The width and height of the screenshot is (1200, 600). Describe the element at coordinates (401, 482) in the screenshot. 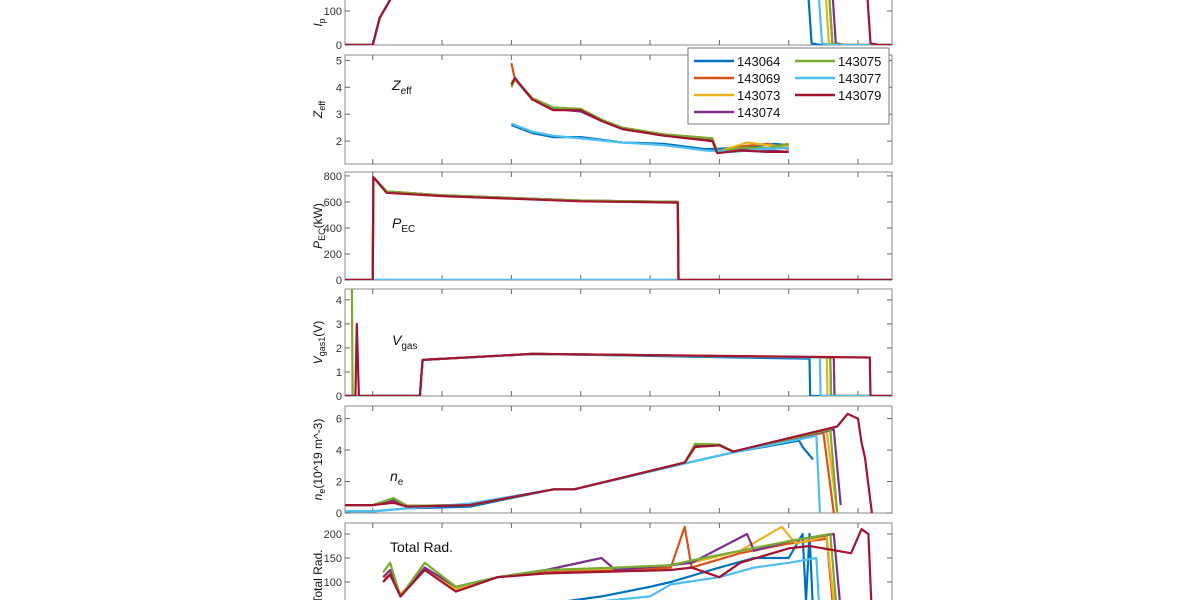

I see `annotation-sub: e` at that location.